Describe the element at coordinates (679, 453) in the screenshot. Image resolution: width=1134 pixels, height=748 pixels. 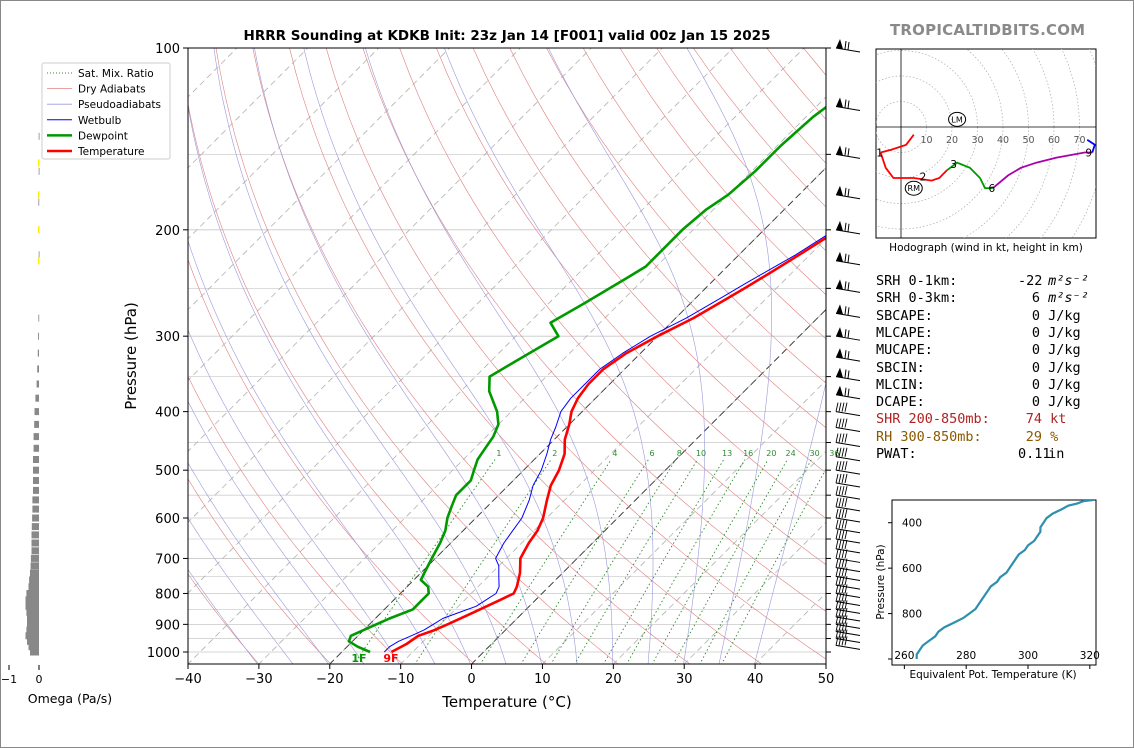
I see `mixing-ratio-label: 8` at that location.